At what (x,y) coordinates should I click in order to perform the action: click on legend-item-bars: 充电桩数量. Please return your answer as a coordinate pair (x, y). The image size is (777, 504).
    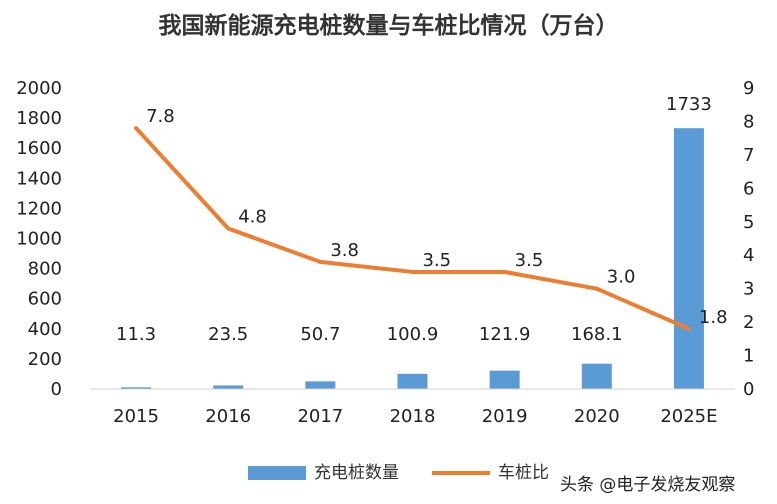
    Looking at the image, I should click on (323, 470).